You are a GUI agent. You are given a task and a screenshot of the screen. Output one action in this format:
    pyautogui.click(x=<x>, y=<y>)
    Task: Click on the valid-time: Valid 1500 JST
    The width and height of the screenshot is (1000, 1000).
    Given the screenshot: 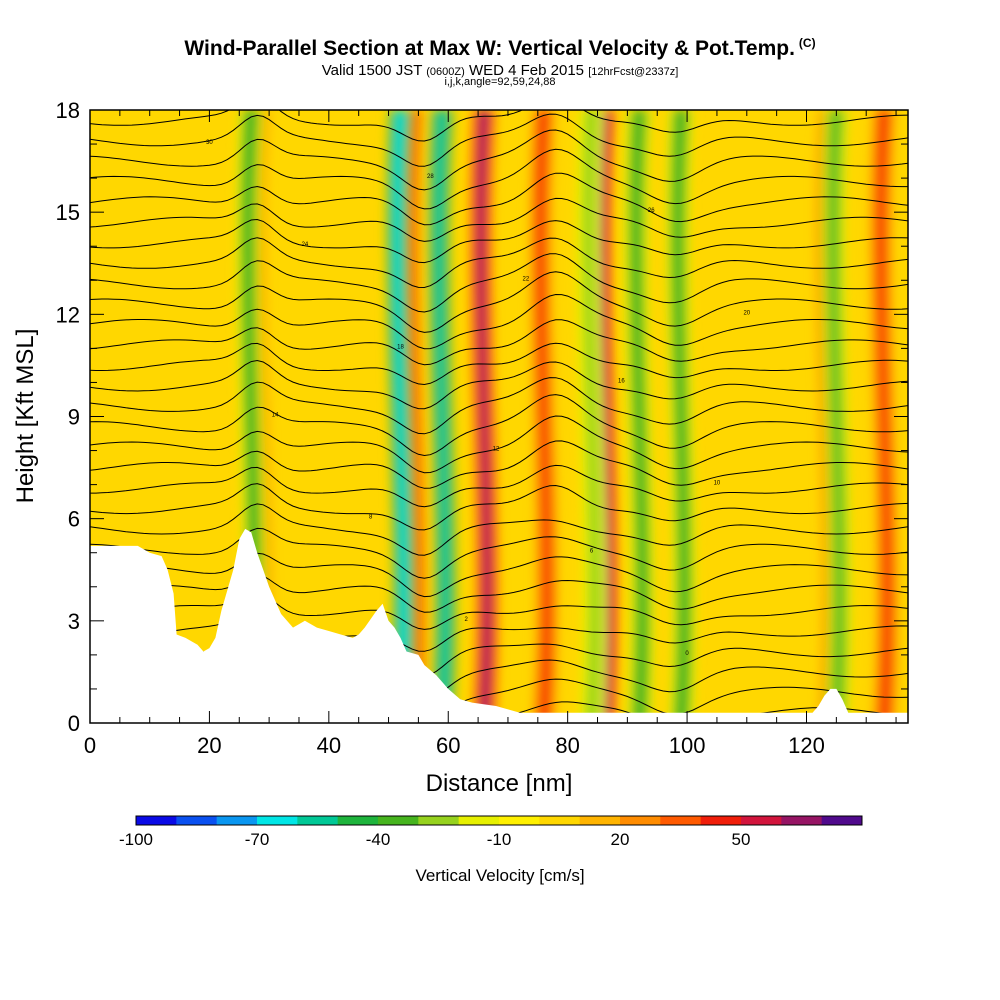 What is the action you would take?
    pyautogui.click(x=372, y=70)
    